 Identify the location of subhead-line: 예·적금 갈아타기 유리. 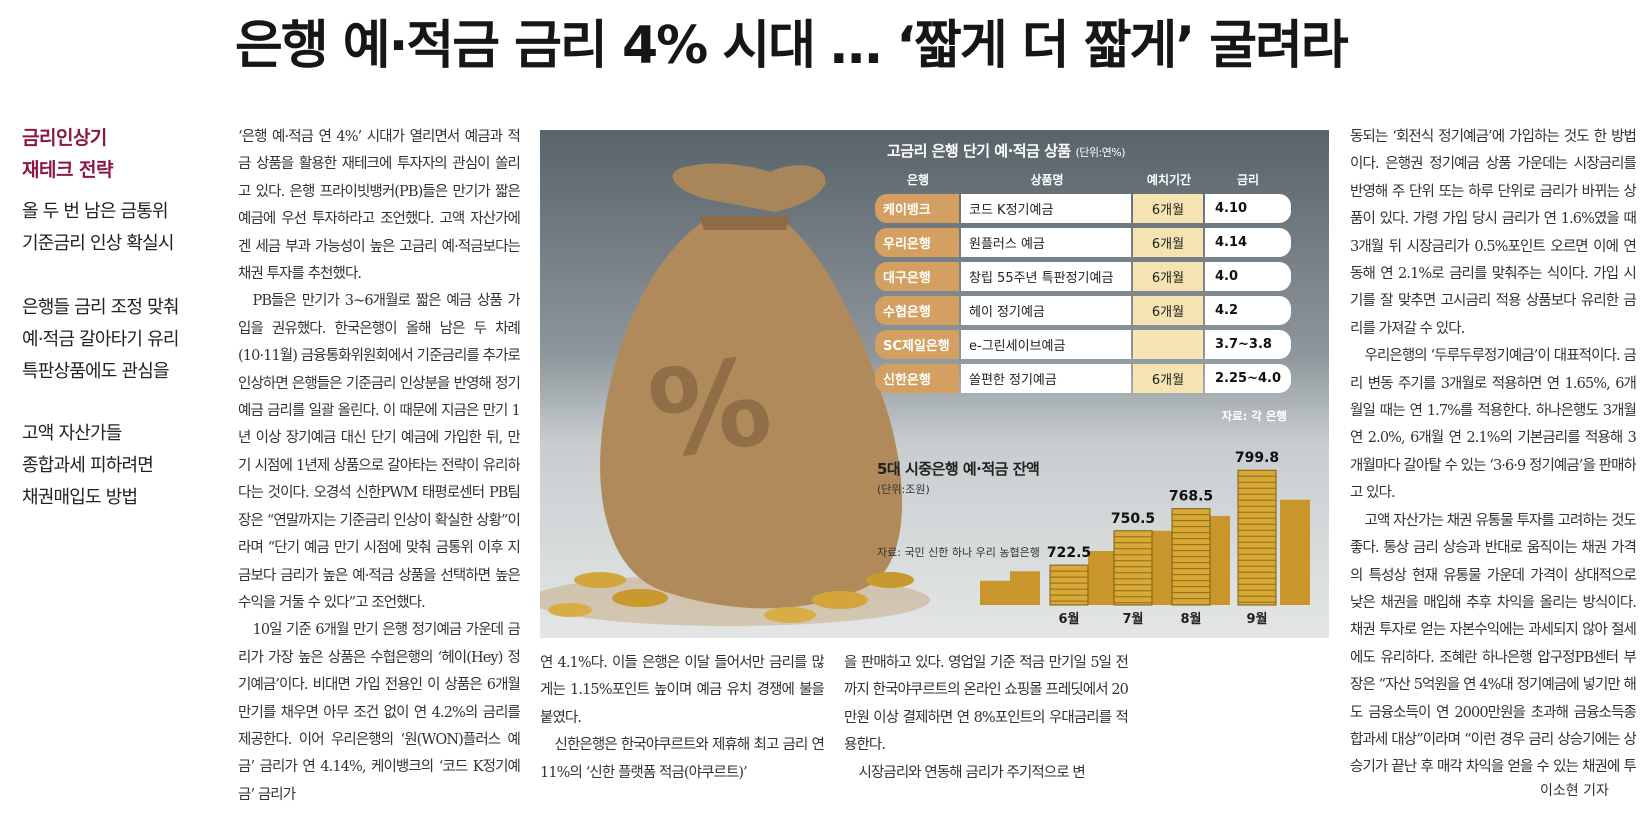
(100, 339).